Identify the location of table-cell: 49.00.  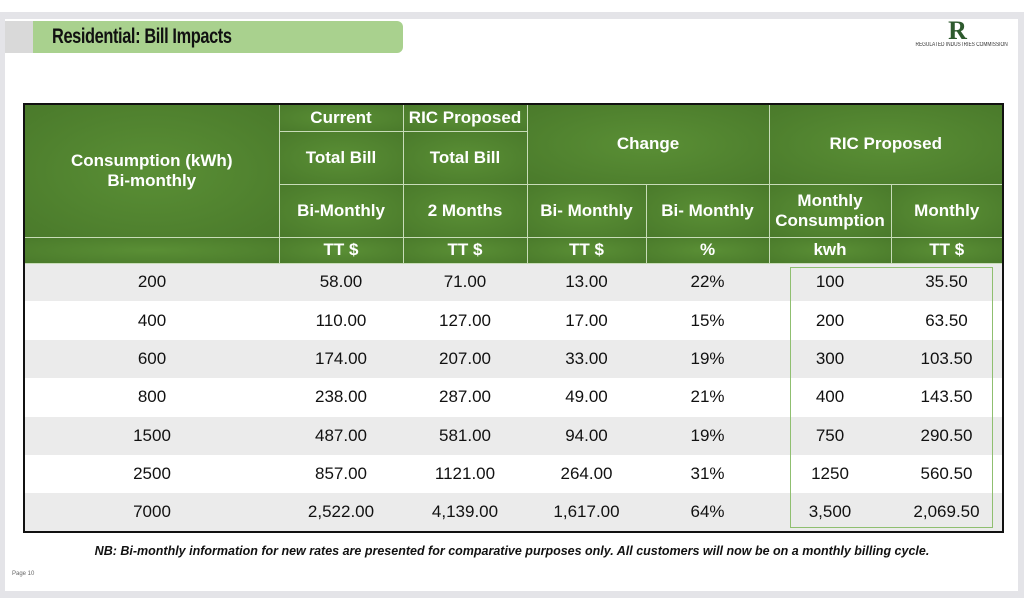
(586, 397).